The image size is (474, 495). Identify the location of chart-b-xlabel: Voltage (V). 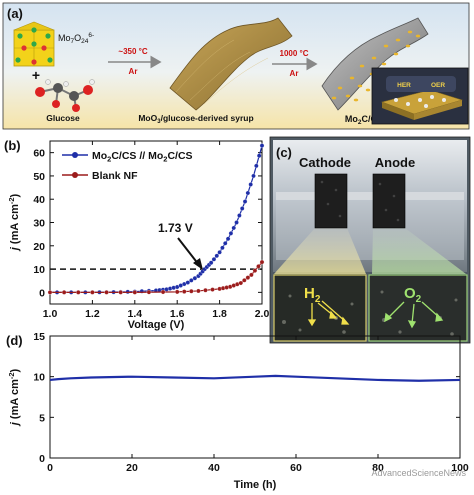
(156, 325).